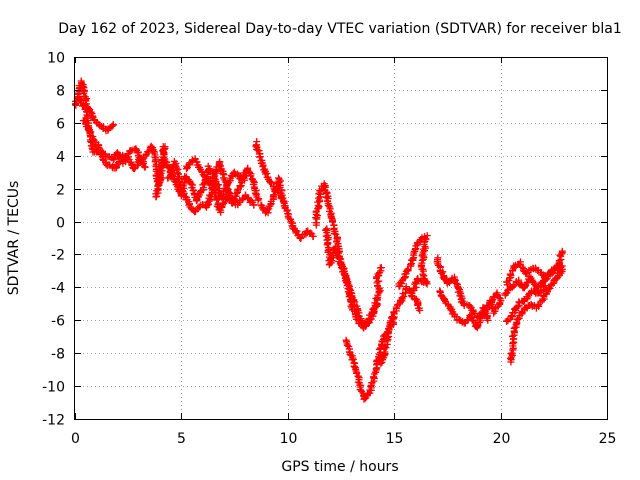  I want to click on x-tick-label: 25, so click(608, 439).